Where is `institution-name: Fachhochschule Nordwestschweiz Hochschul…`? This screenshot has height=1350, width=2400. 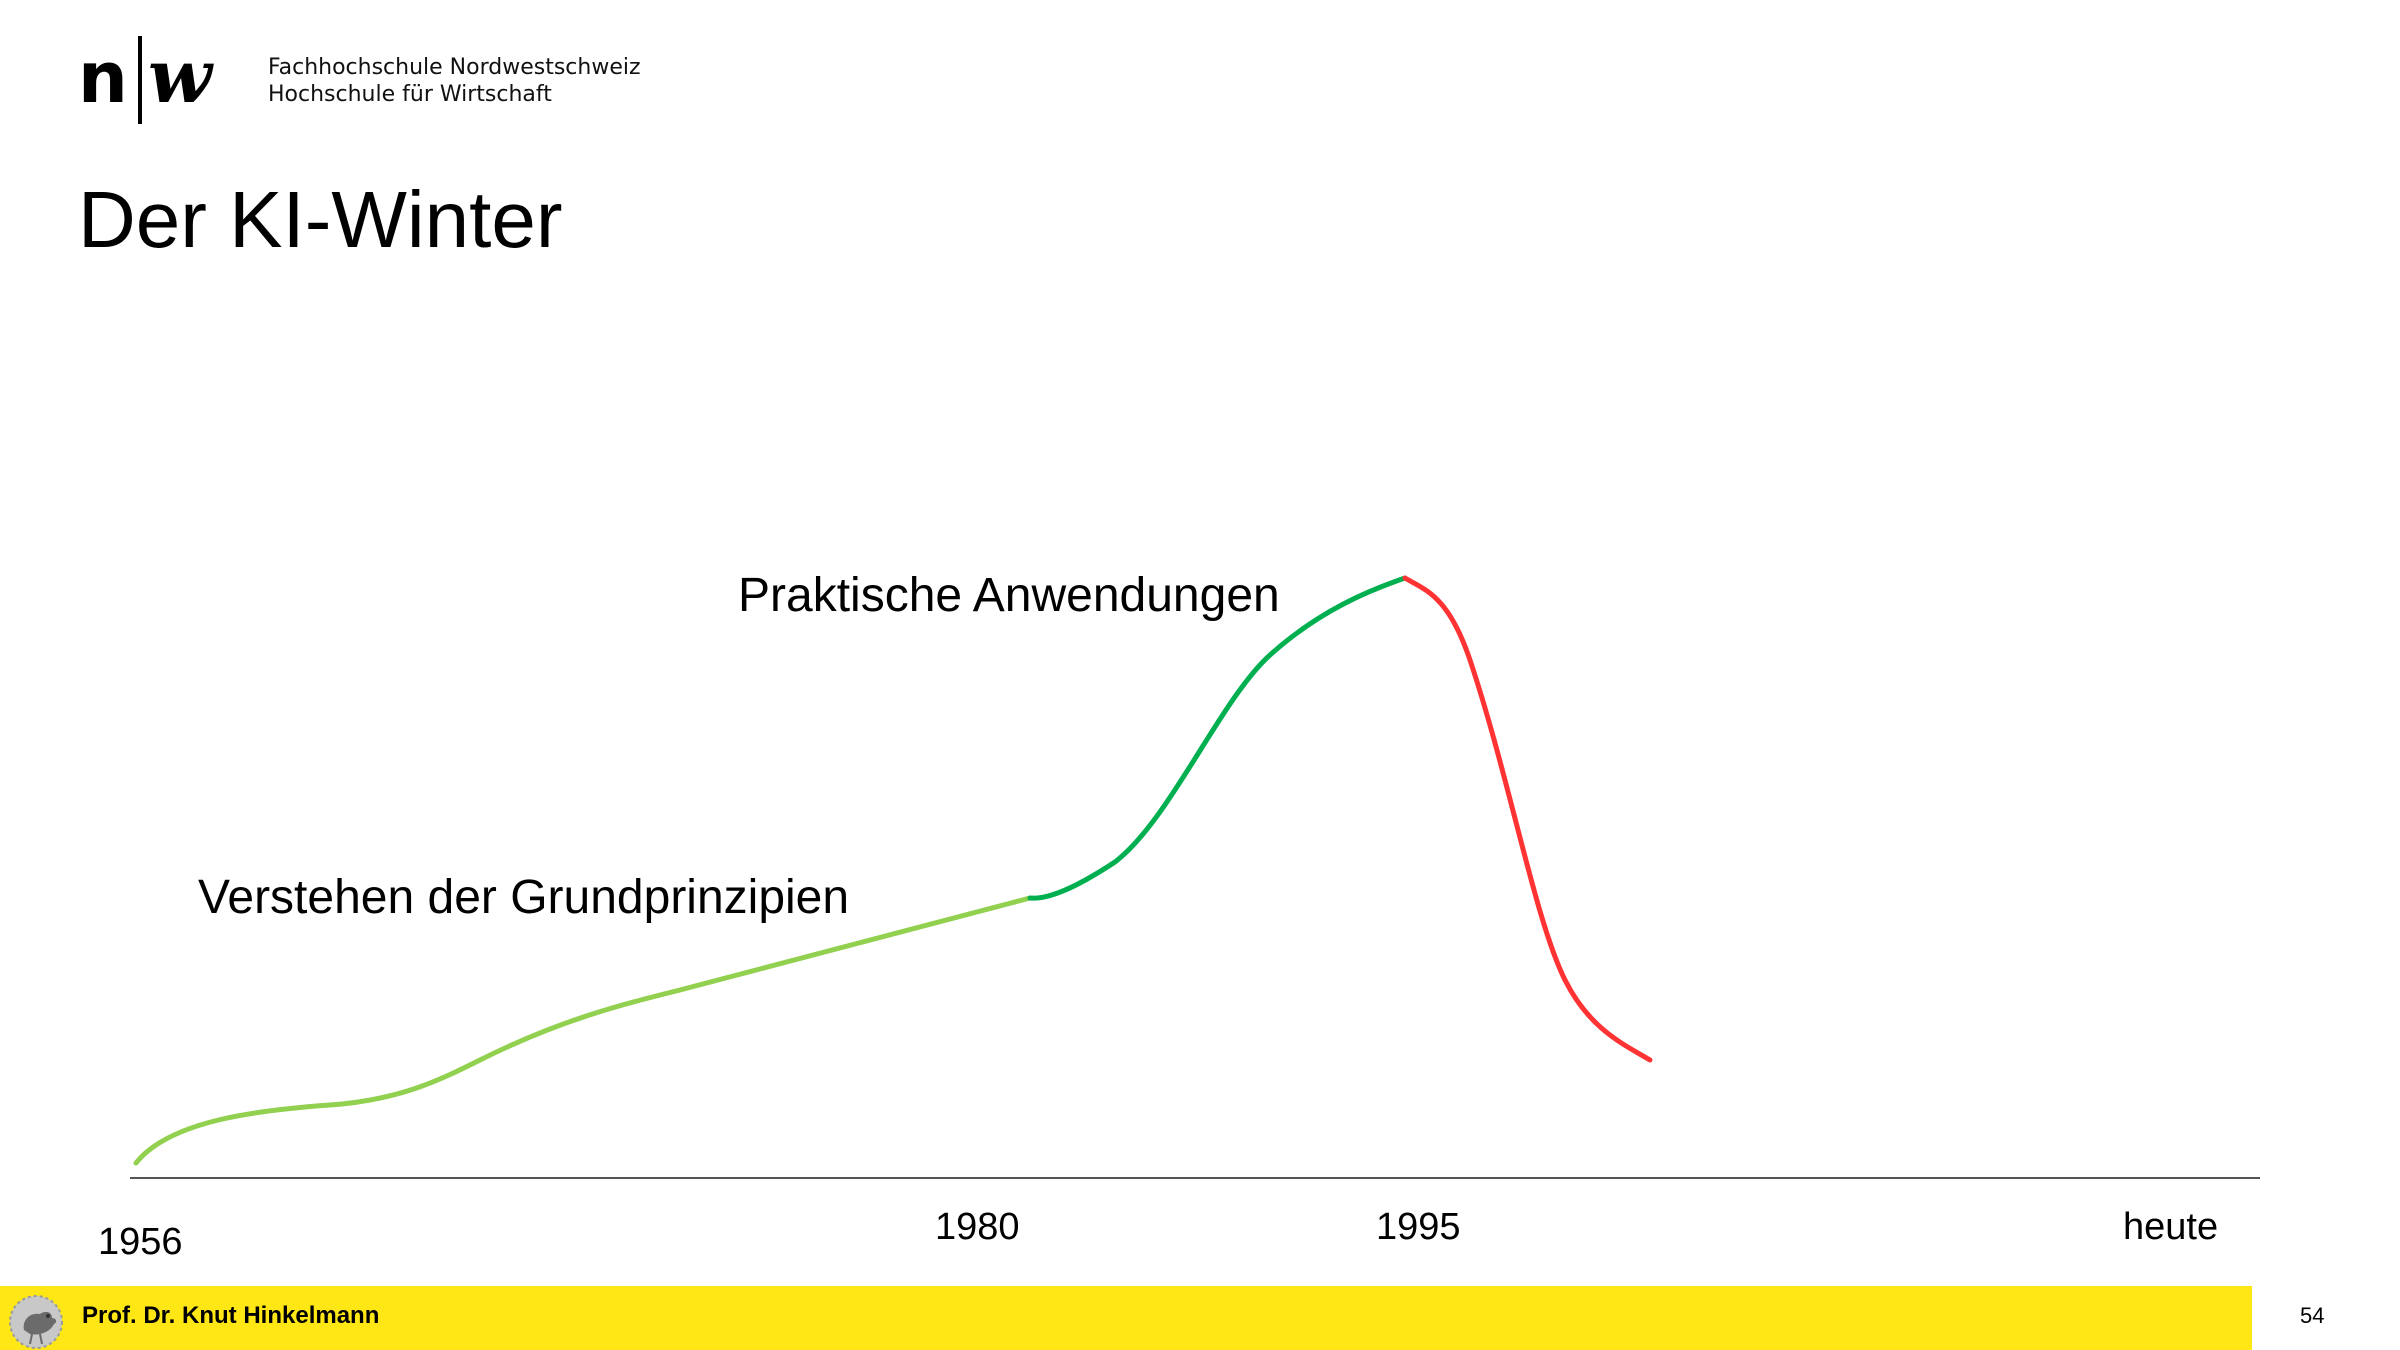
institution-name: Fachhochschule Nordwestschweiz Hochschul… is located at coordinates (454, 81).